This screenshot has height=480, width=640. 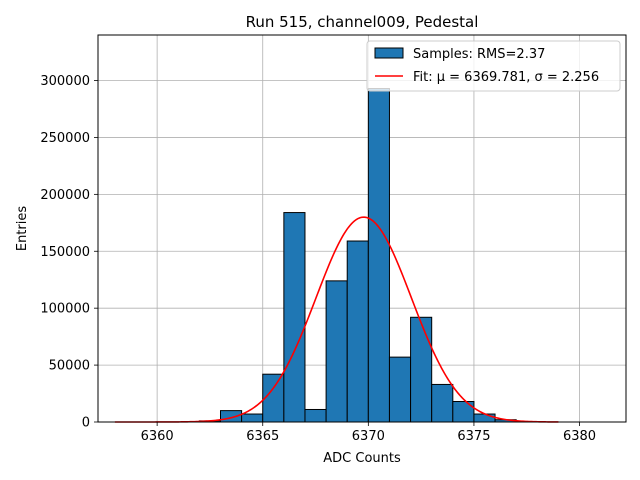 What do you see at coordinates (473, 436) in the screenshot?
I see `x-tick-label: 6375` at bounding box center [473, 436].